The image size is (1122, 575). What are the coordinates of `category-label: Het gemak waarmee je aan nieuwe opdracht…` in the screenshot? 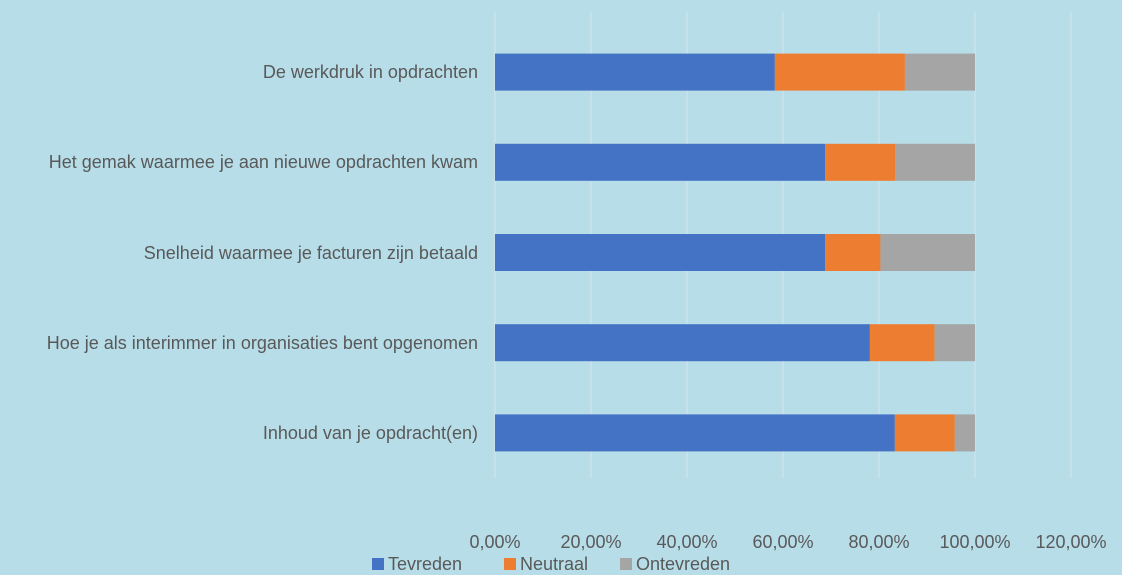 It's located at (241, 162).